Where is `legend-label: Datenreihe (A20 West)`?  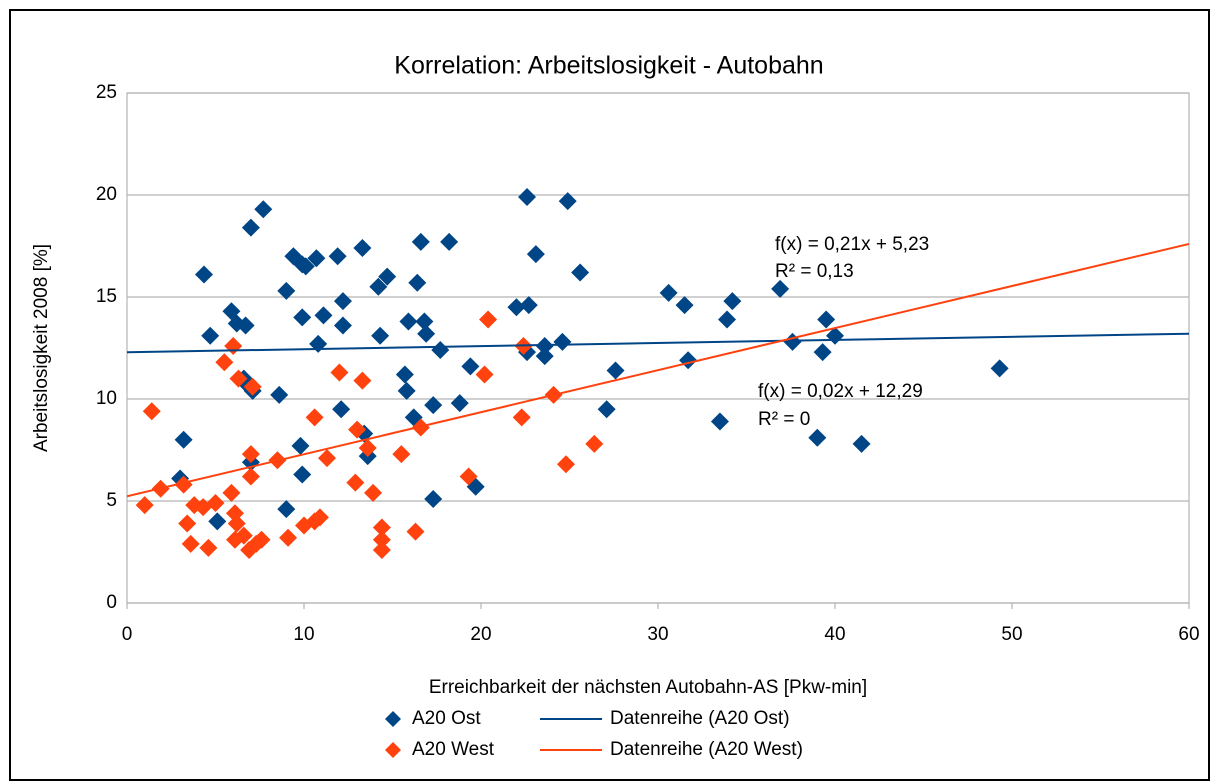 legend-label: Datenreihe (A20 West) is located at coordinates (706, 749).